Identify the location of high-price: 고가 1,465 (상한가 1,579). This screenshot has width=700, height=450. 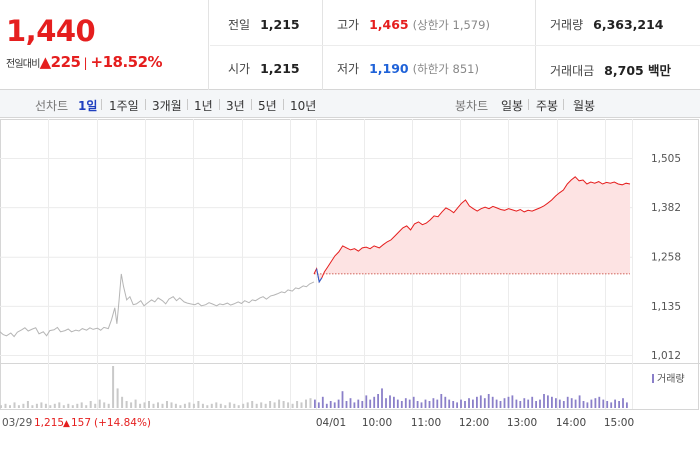
(413, 24).